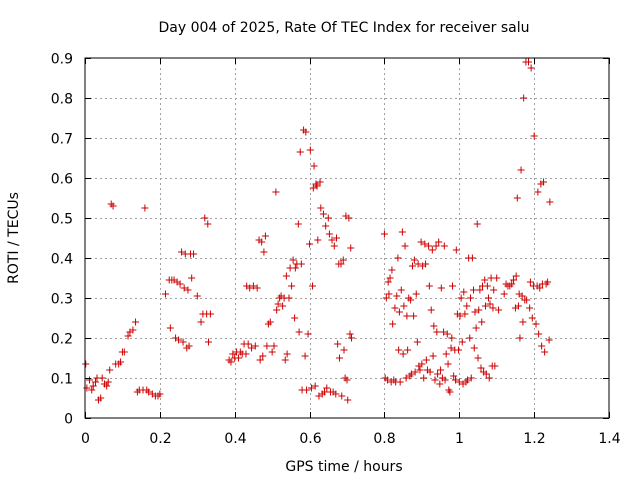 Image resolution: width=640 pixels, height=480 pixels. What do you see at coordinates (351, 439) in the screenshot?
I see `x-axis-tick-labels: 0 0.2 0.4 0.6 0.8 1 1.2 1.4` at bounding box center [351, 439].